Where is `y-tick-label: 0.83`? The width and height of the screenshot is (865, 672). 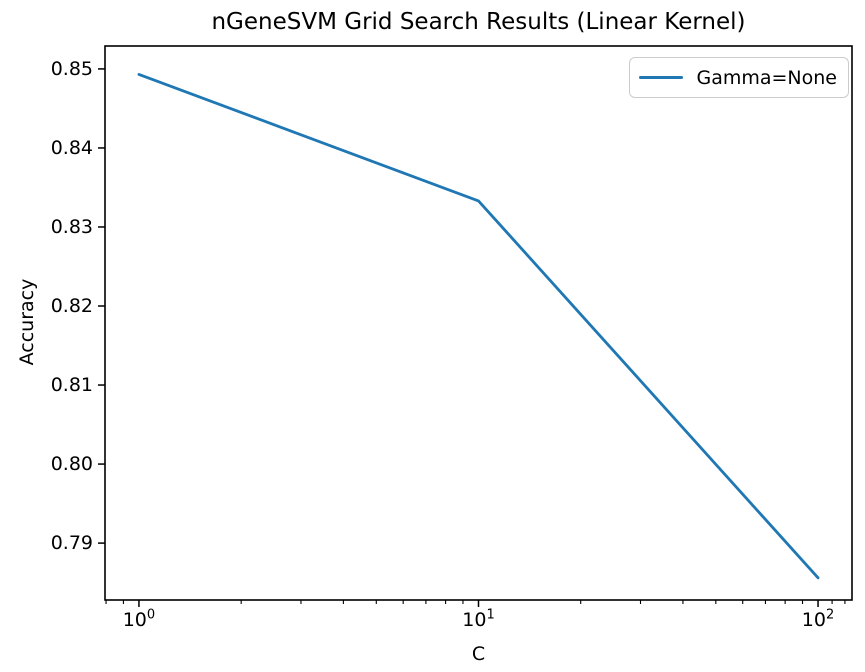 y-tick-label: 0.83 is located at coordinates (71, 226).